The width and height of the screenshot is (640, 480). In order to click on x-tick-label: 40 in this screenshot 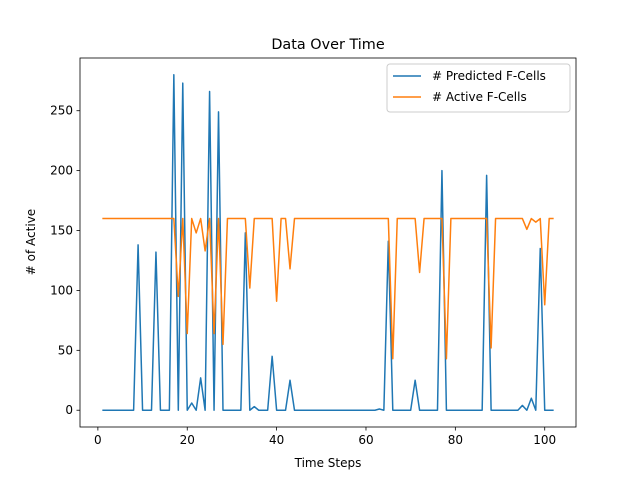, I will do `click(276, 440)`.